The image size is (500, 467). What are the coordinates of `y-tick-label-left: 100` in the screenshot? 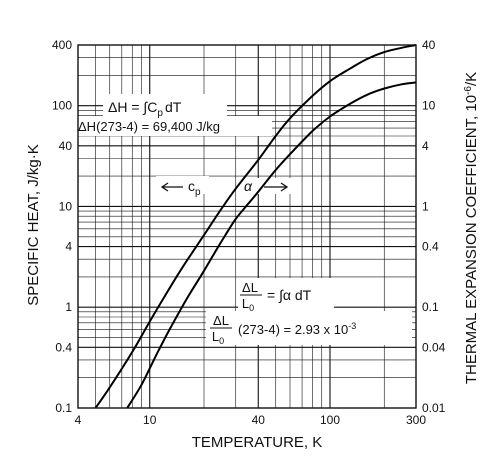 It's located at (62, 106).